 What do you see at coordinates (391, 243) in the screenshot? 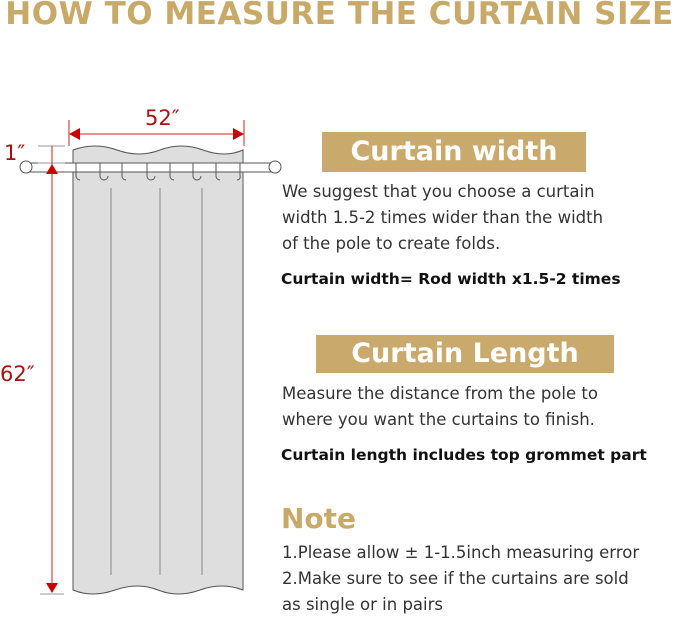
I see `width-text-line: of the pole to create folds.` at bounding box center [391, 243].